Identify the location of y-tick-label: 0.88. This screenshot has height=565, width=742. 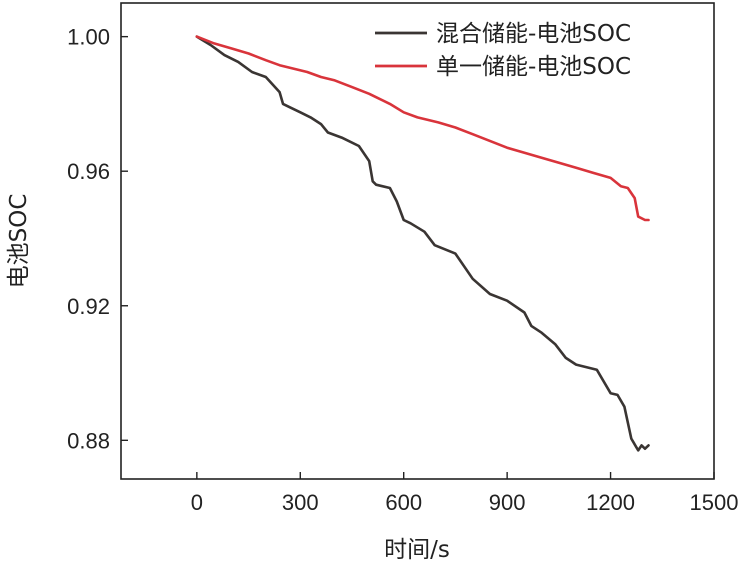
(88, 440).